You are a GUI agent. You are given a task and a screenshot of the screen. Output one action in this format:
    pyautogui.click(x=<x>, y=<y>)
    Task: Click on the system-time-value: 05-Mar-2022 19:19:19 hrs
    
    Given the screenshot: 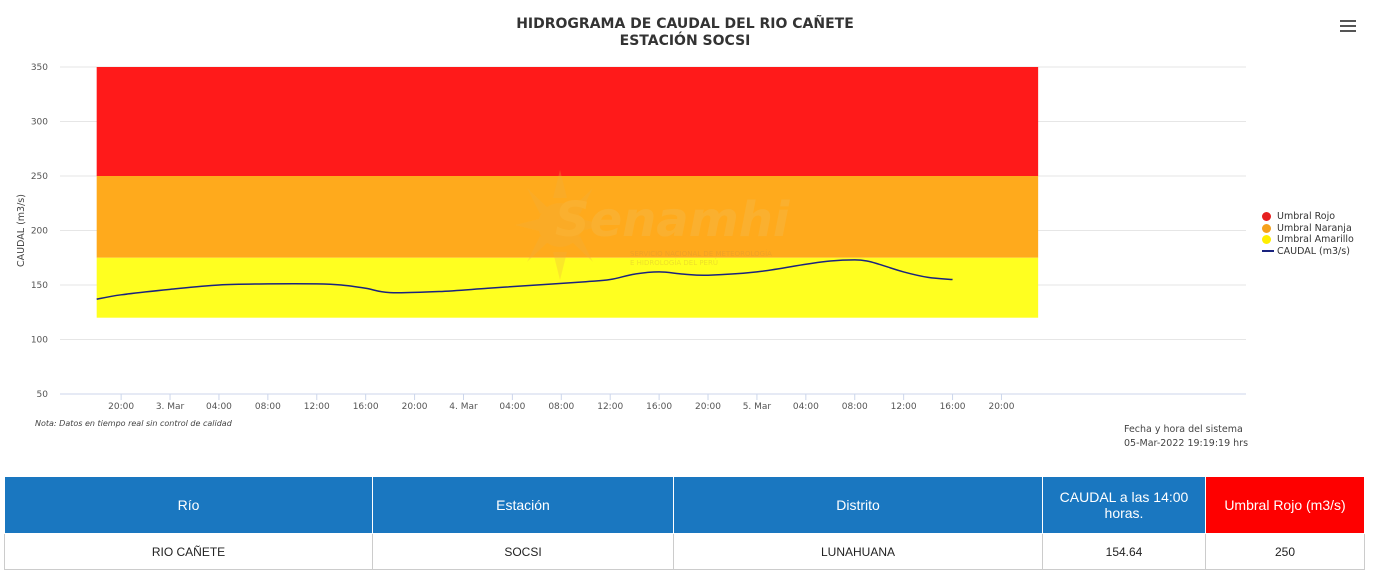 What is the action you would take?
    pyautogui.click(x=1186, y=443)
    